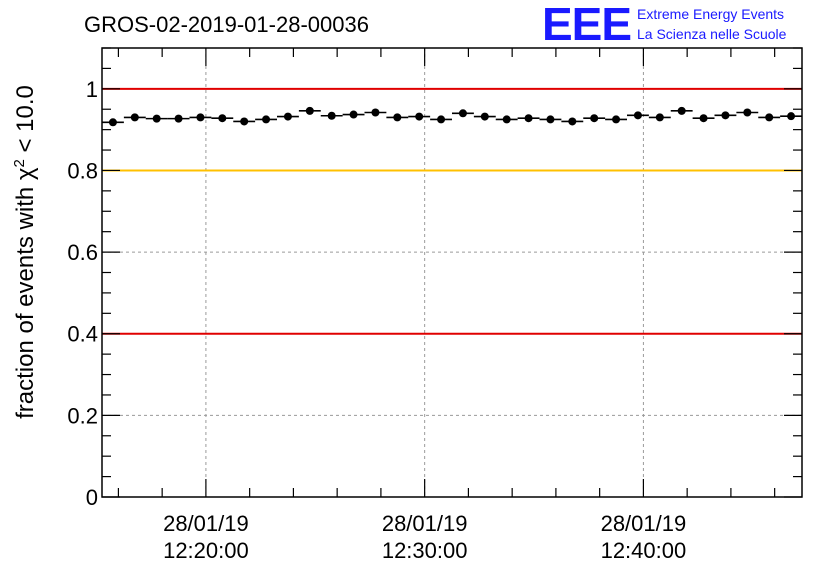  What do you see at coordinates (226, 24) in the screenshot?
I see `chart-title: GROS-02-2019-01-28-00036` at bounding box center [226, 24].